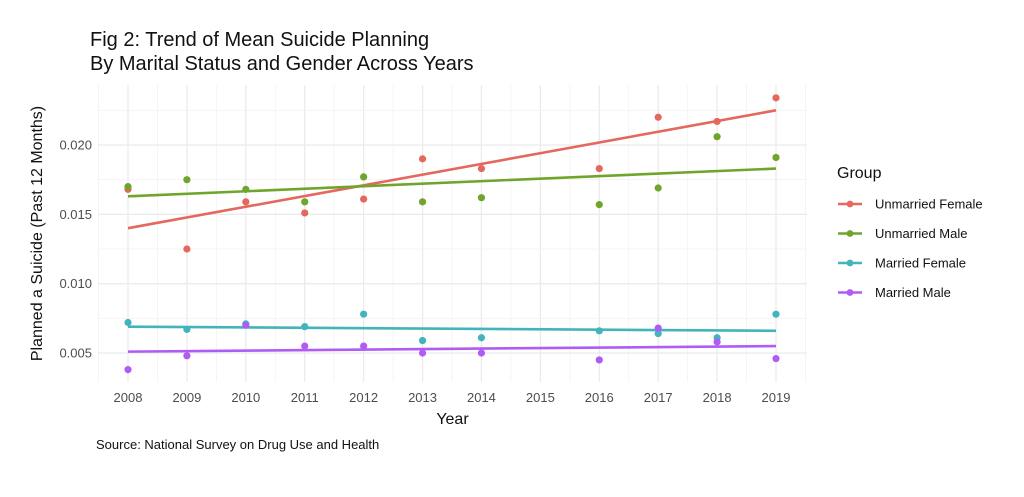 The image size is (1024, 497). Describe the element at coordinates (128, 397) in the screenshot. I see `x-tick-label: 2008` at that location.